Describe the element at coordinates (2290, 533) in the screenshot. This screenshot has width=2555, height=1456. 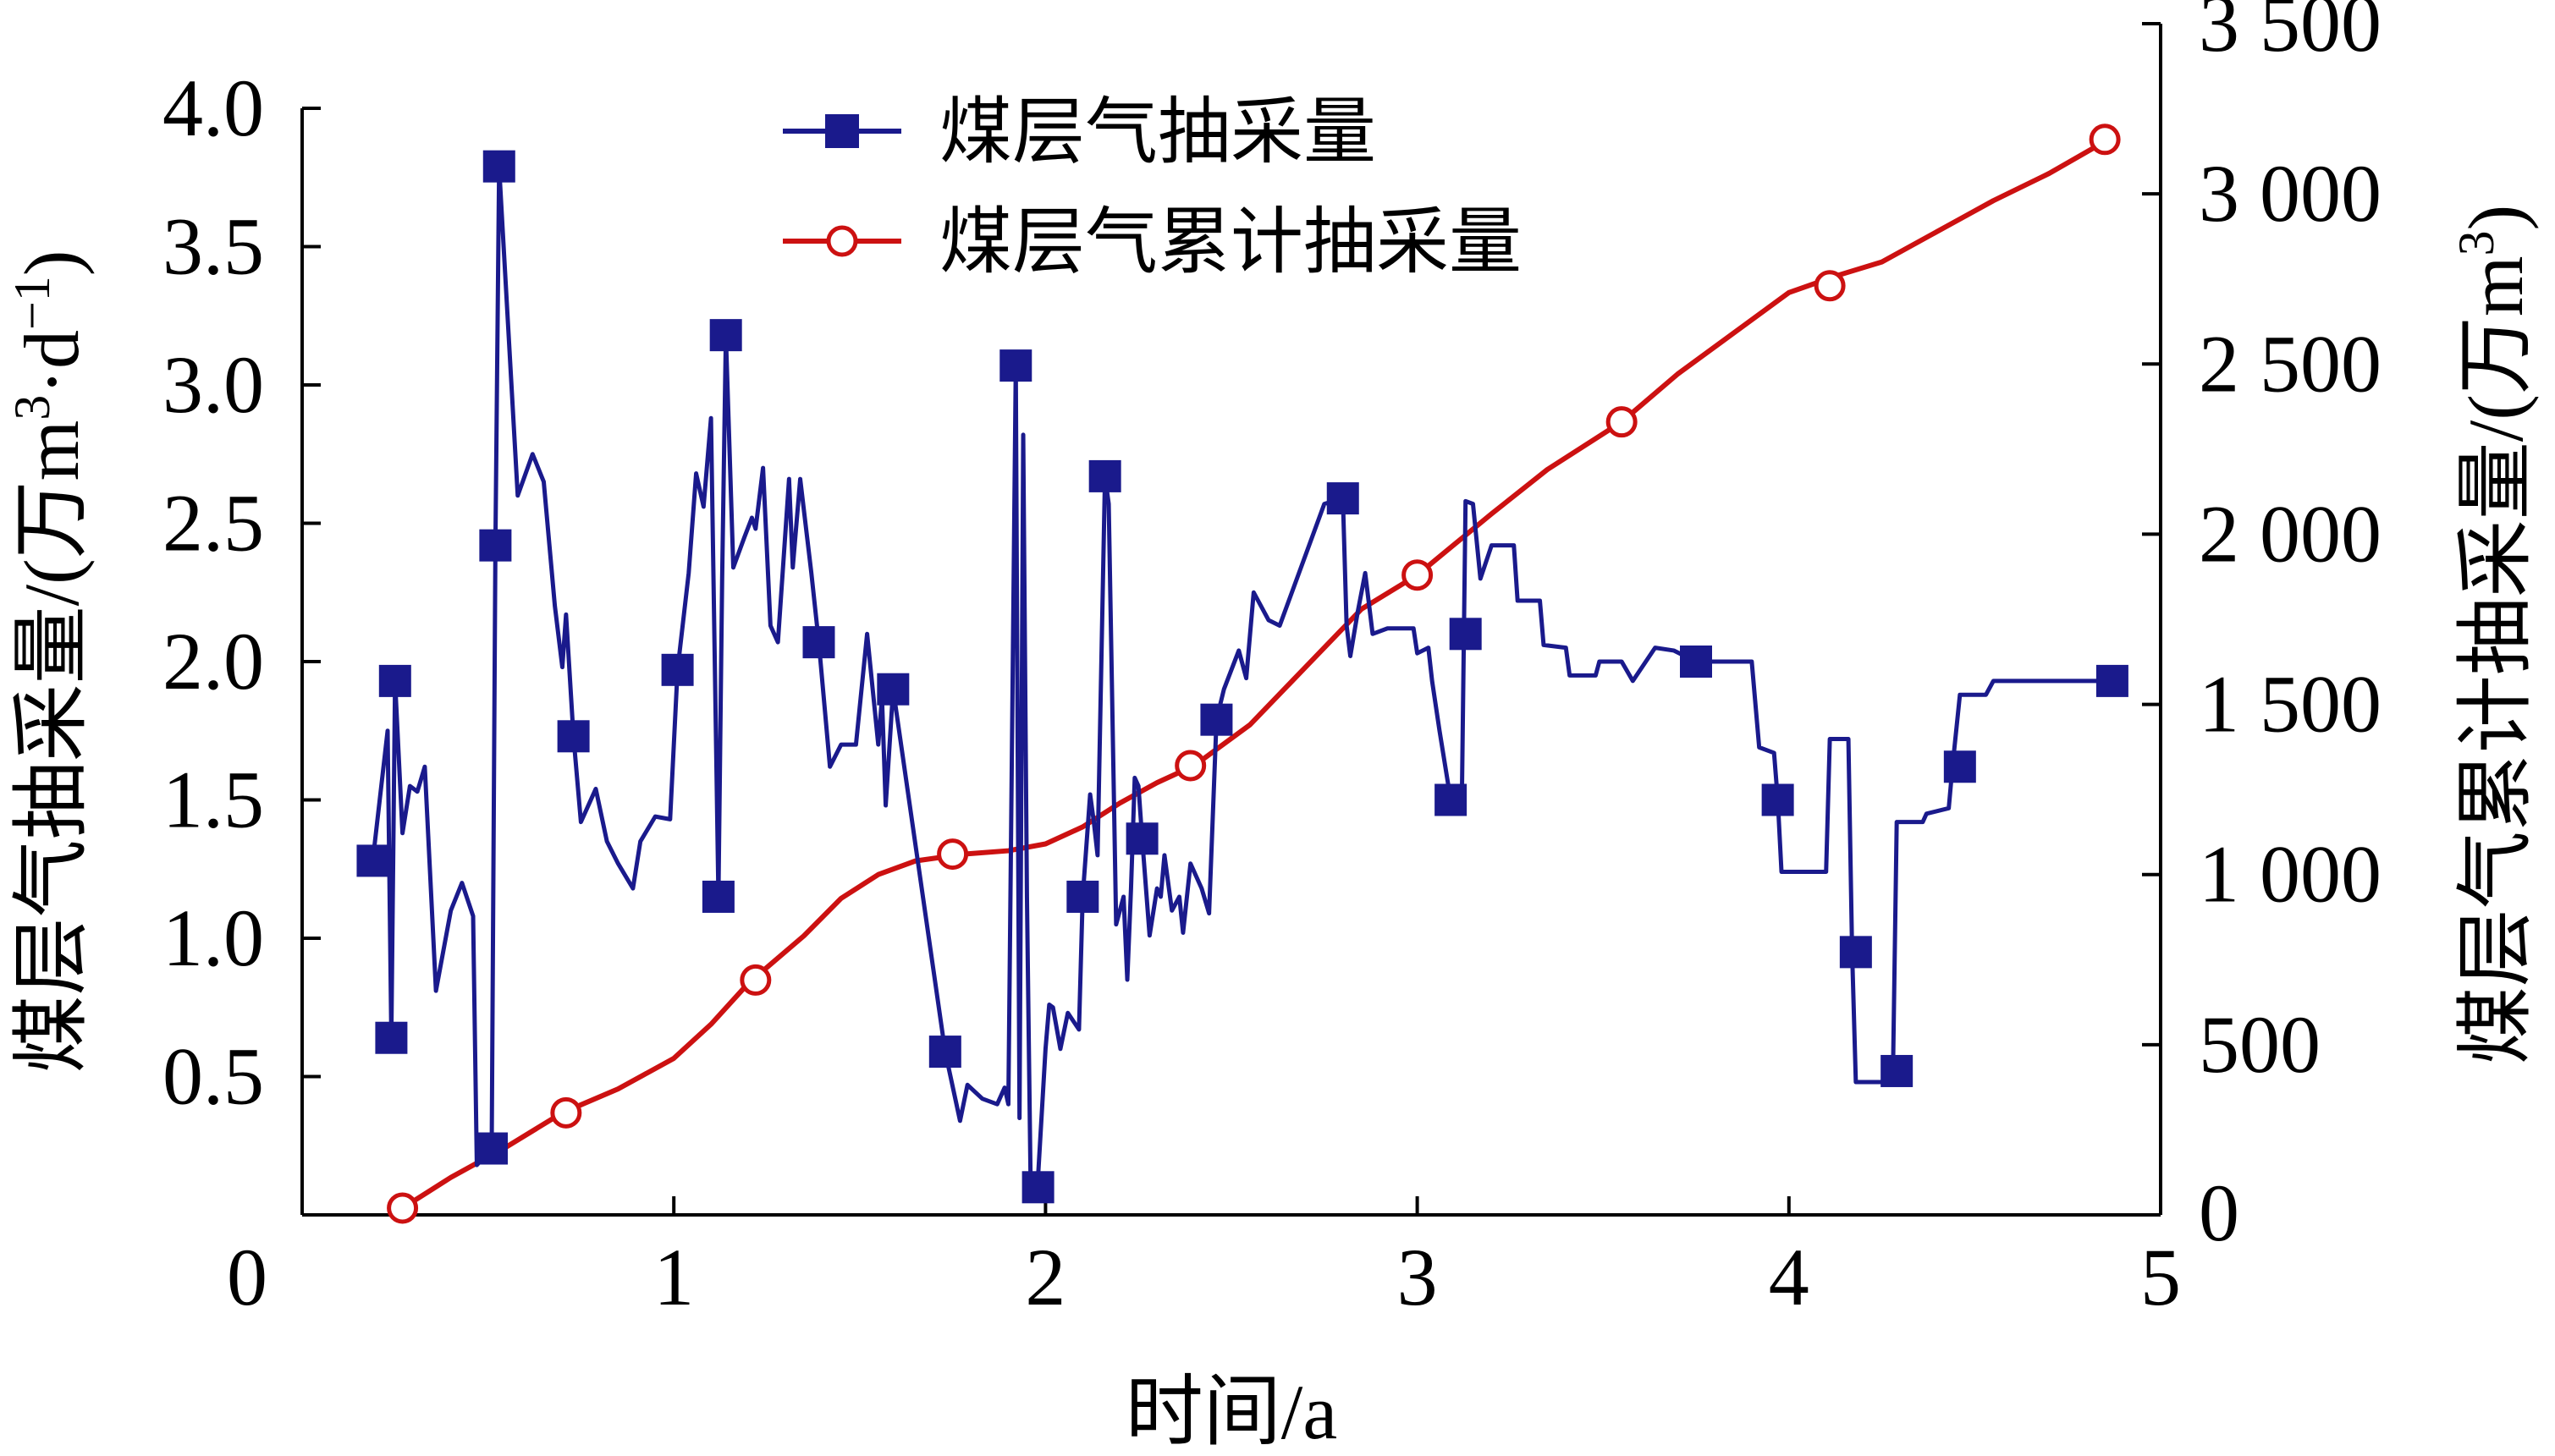
I see `right-y-tick-label: 2 000` at that location.